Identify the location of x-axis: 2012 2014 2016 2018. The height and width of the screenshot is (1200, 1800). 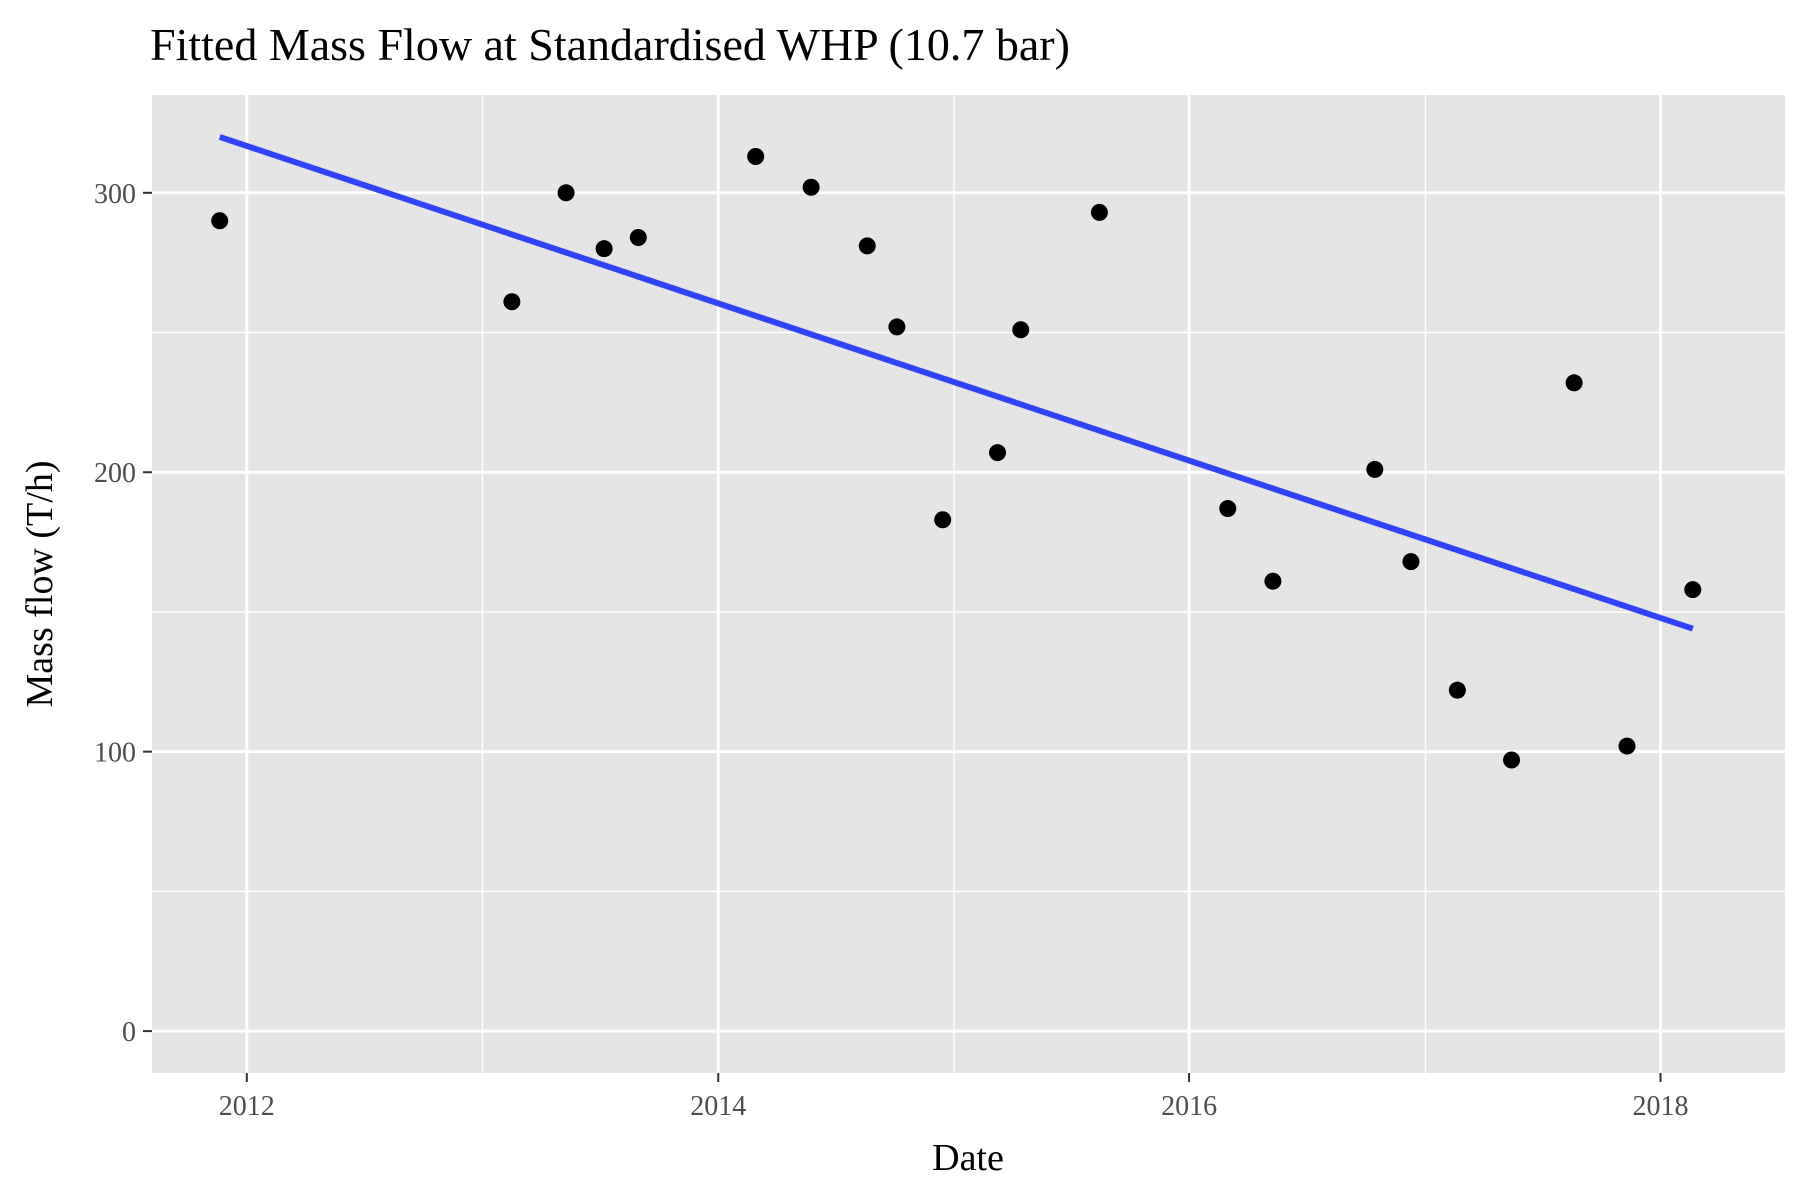
(954, 1097).